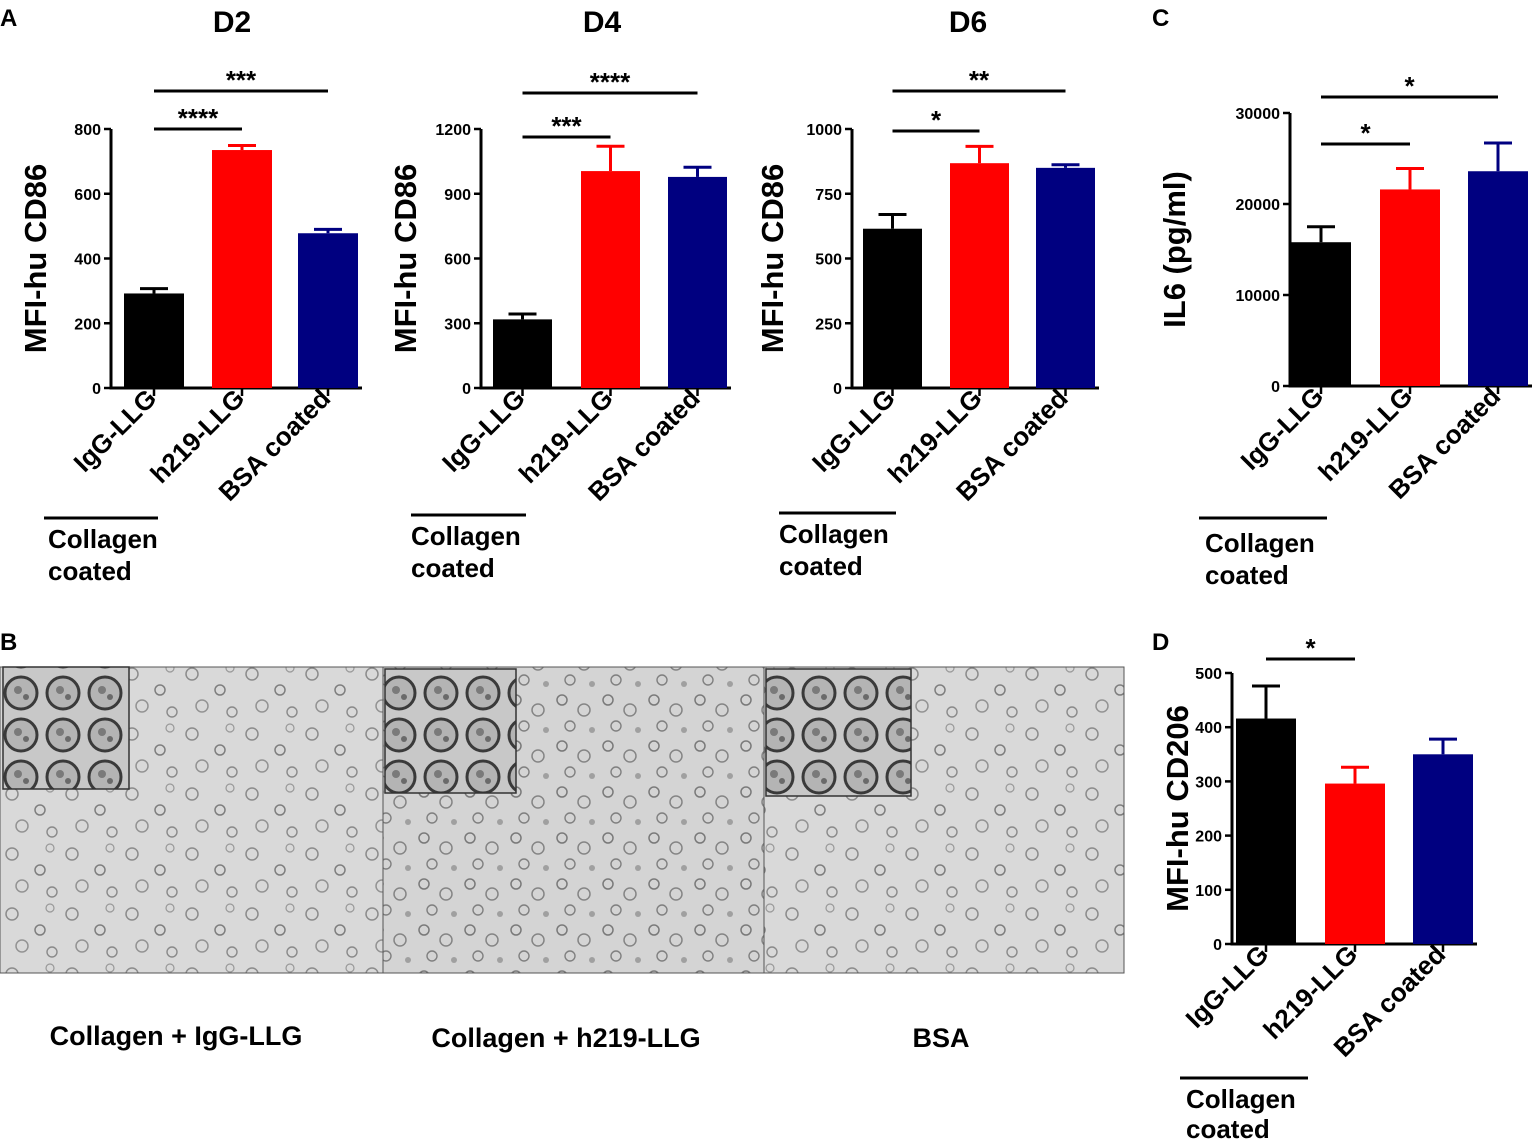  I want to click on micrograph-caption-2: Collagen + h219-LLG, so click(565, 1038).